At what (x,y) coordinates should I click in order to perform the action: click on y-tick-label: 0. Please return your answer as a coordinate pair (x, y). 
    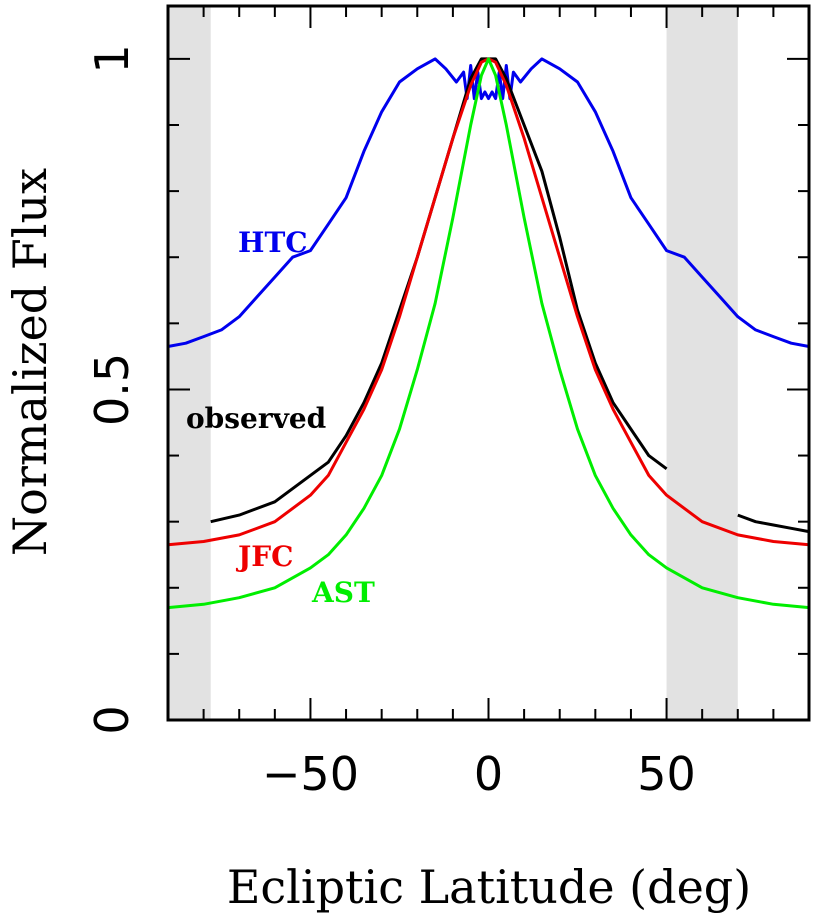
    Looking at the image, I should click on (112, 719).